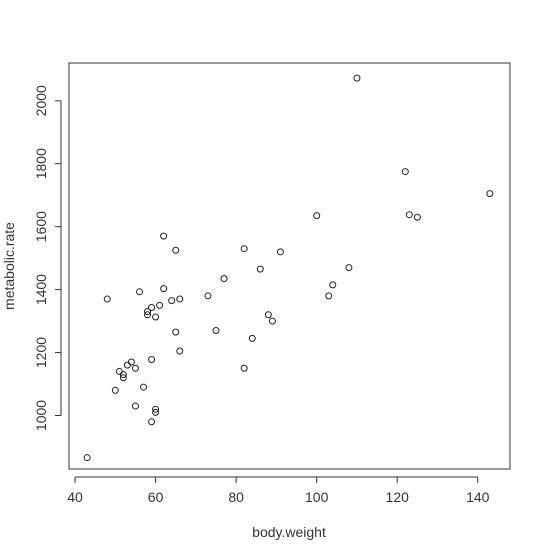 The width and height of the screenshot is (540, 557). I want to click on x-tick-label: 80, so click(236, 497).